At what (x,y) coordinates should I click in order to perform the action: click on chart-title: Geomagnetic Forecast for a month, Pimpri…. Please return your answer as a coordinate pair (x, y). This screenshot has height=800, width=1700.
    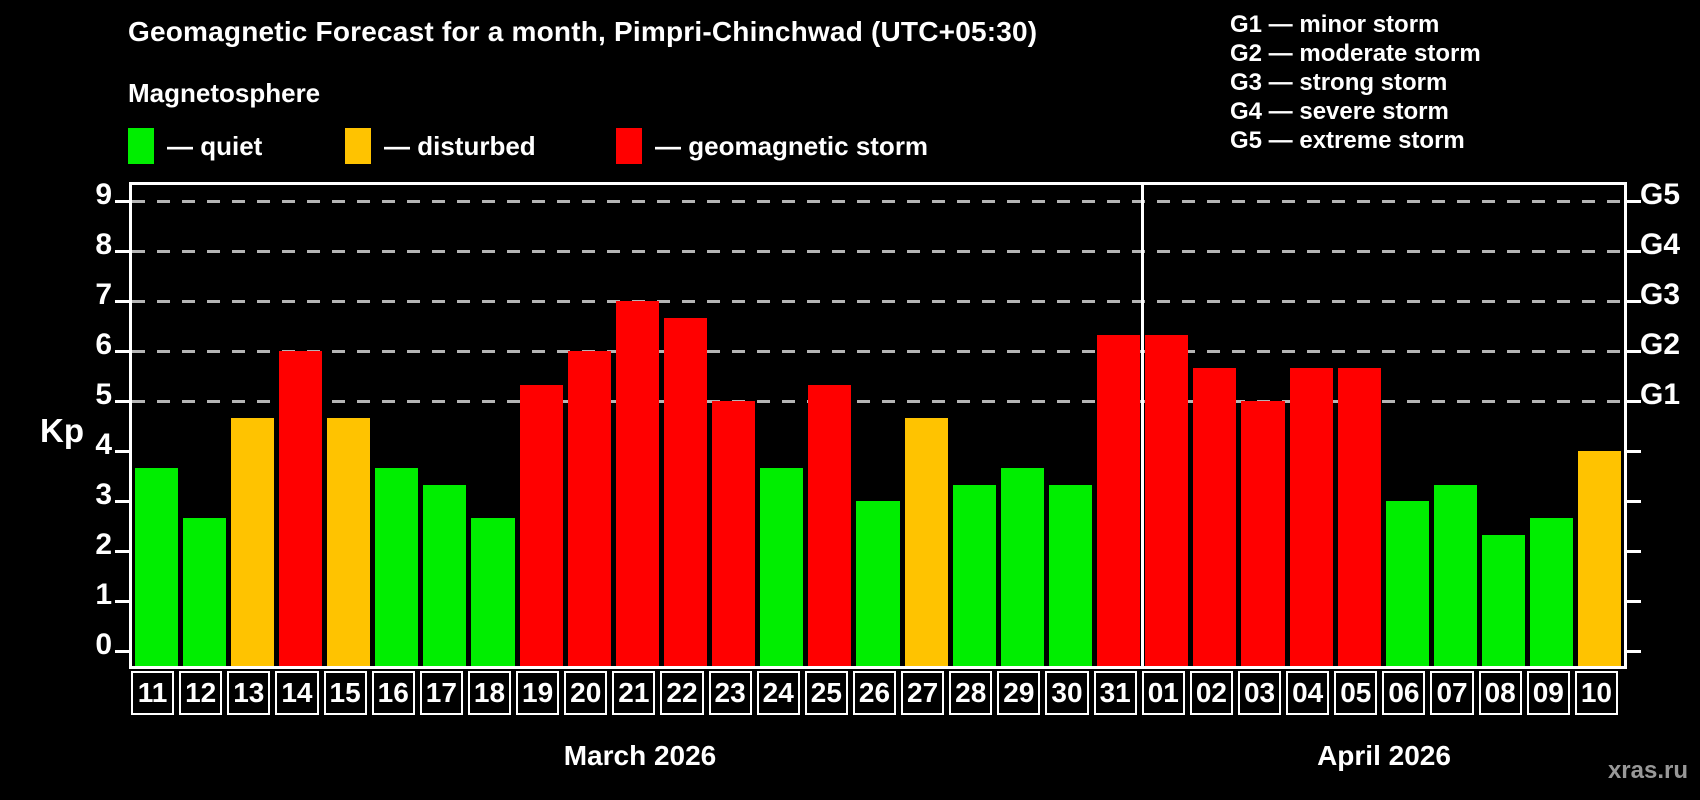
    Looking at the image, I should click on (583, 31).